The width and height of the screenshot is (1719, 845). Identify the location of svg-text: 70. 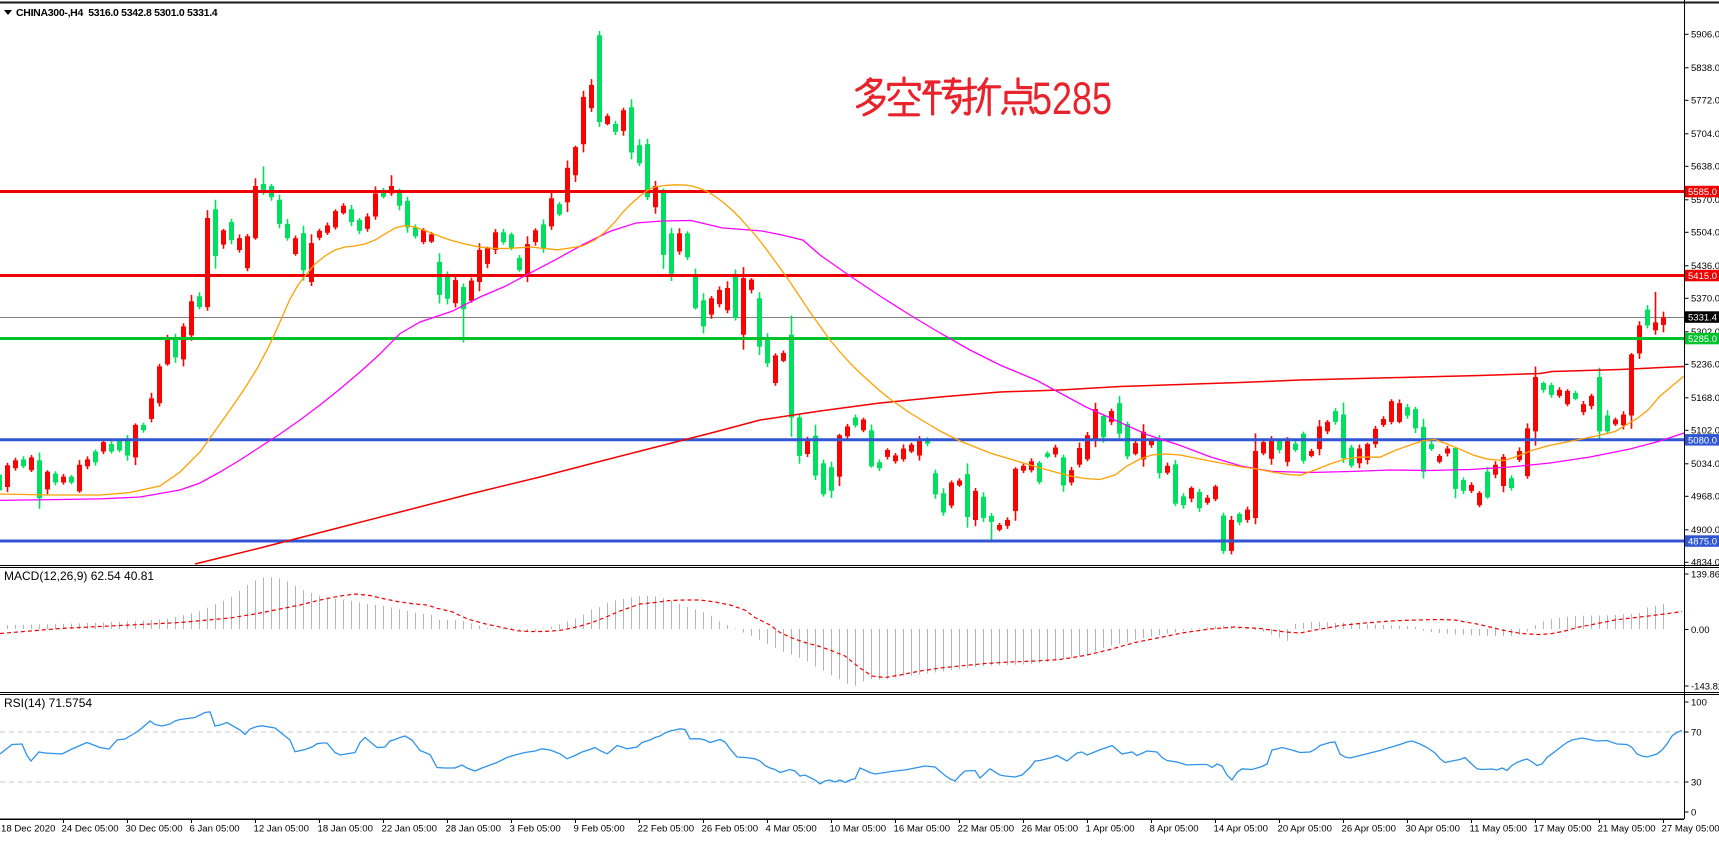
(1696, 732).